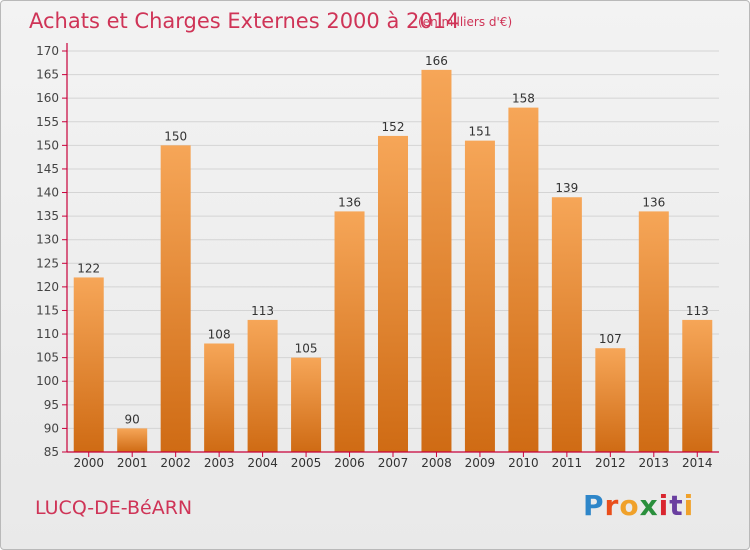  What do you see at coordinates (88, 463) in the screenshot?
I see `x-tick-label: 2000` at bounding box center [88, 463].